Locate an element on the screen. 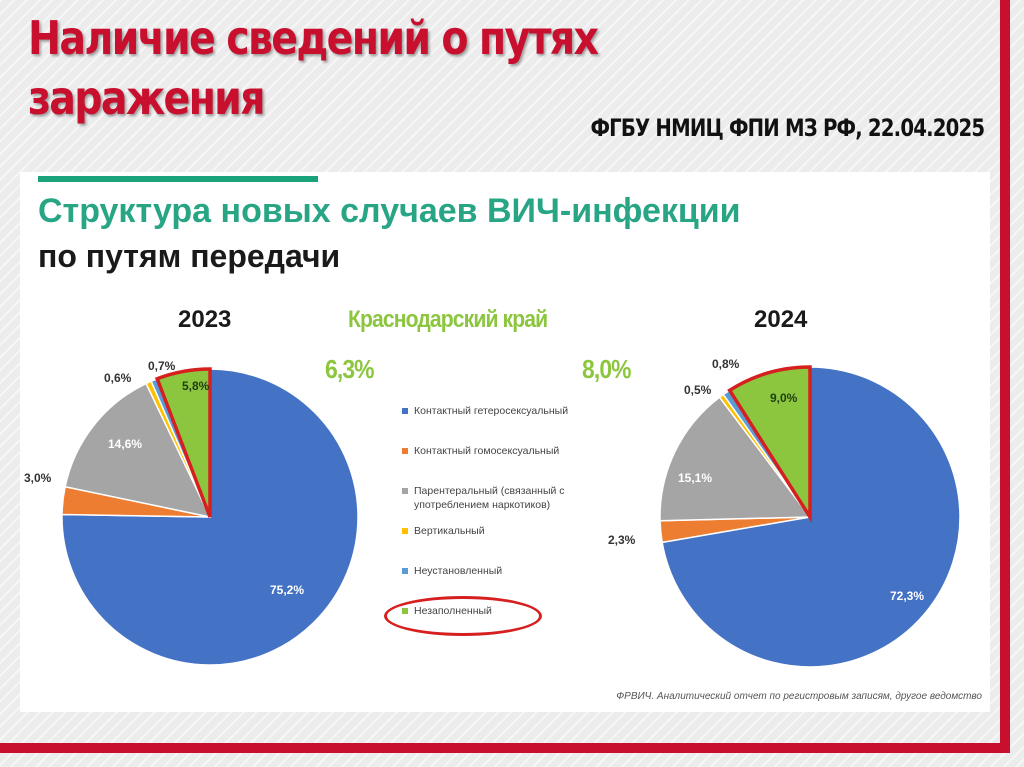 The width and height of the screenshot is (1024, 767). slide-source: ФГБУ НМИЦ ФПИ МЗ РФ, 22.04.2025 is located at coordinates (787, 128).